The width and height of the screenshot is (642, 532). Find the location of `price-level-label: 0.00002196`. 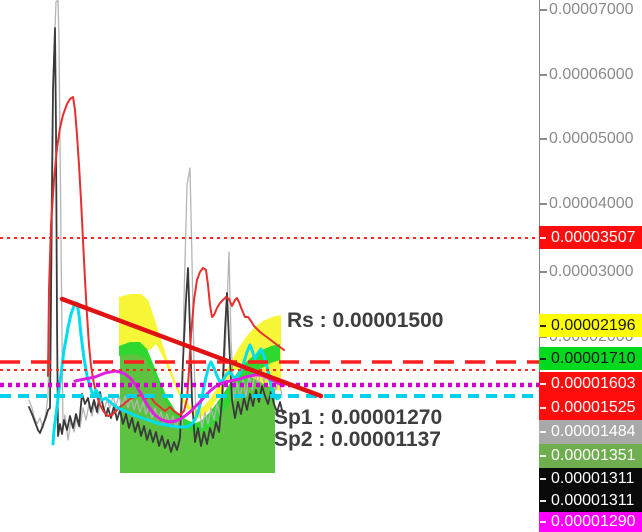

price-level-label: 0.00002196 is located at coordinates (590, 325).